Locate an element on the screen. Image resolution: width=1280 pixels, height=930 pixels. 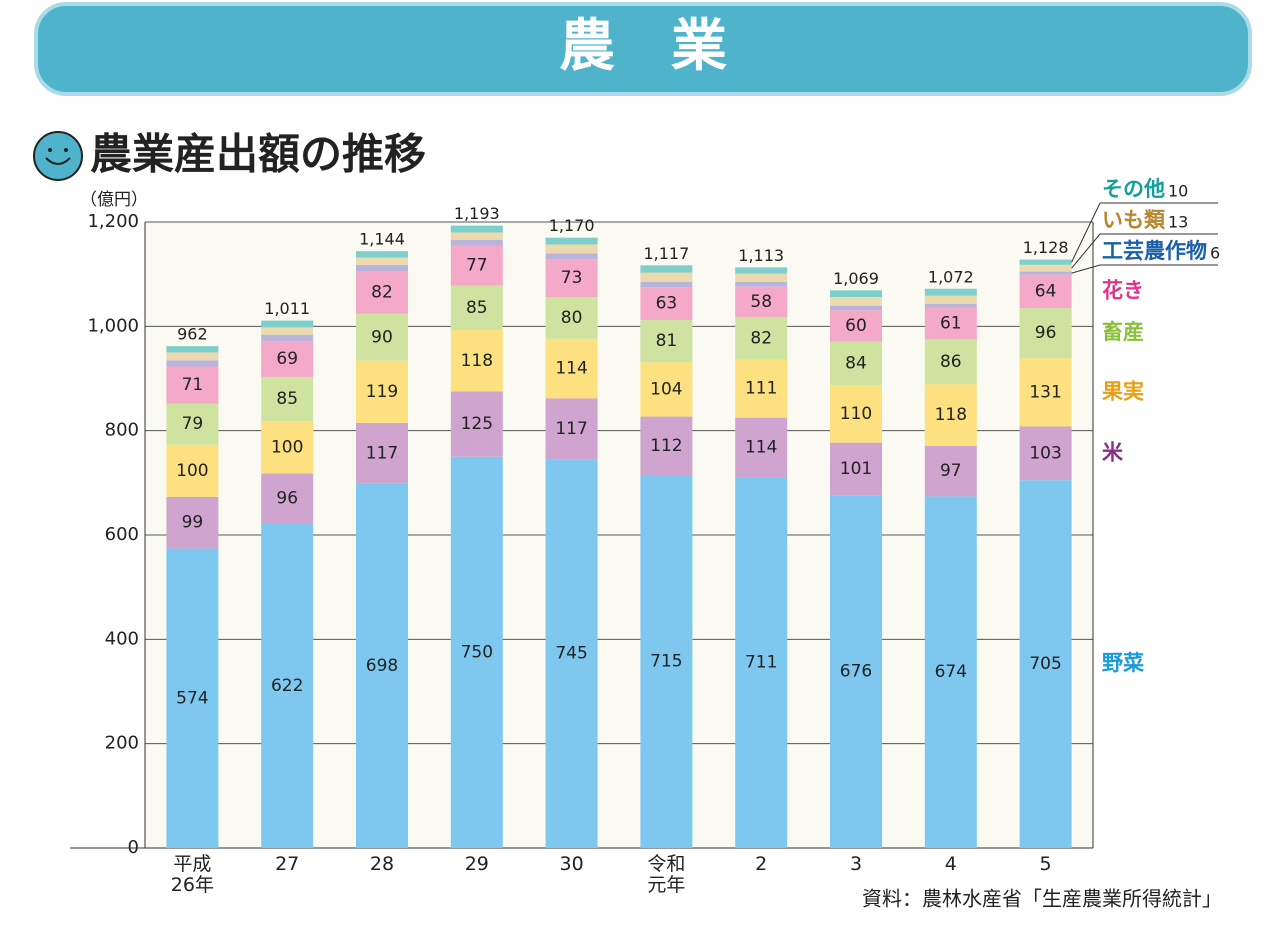
value-label: 676 is located at coordinates (856, 672).